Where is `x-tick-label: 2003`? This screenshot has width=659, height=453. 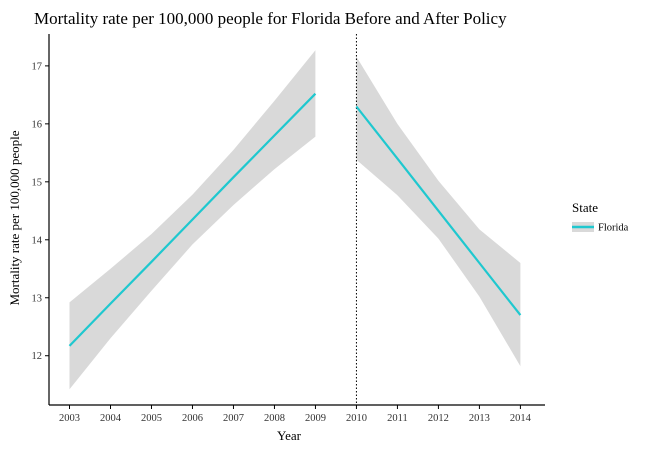 x-tick-label: 2003 is located at coordinates (69, 418).